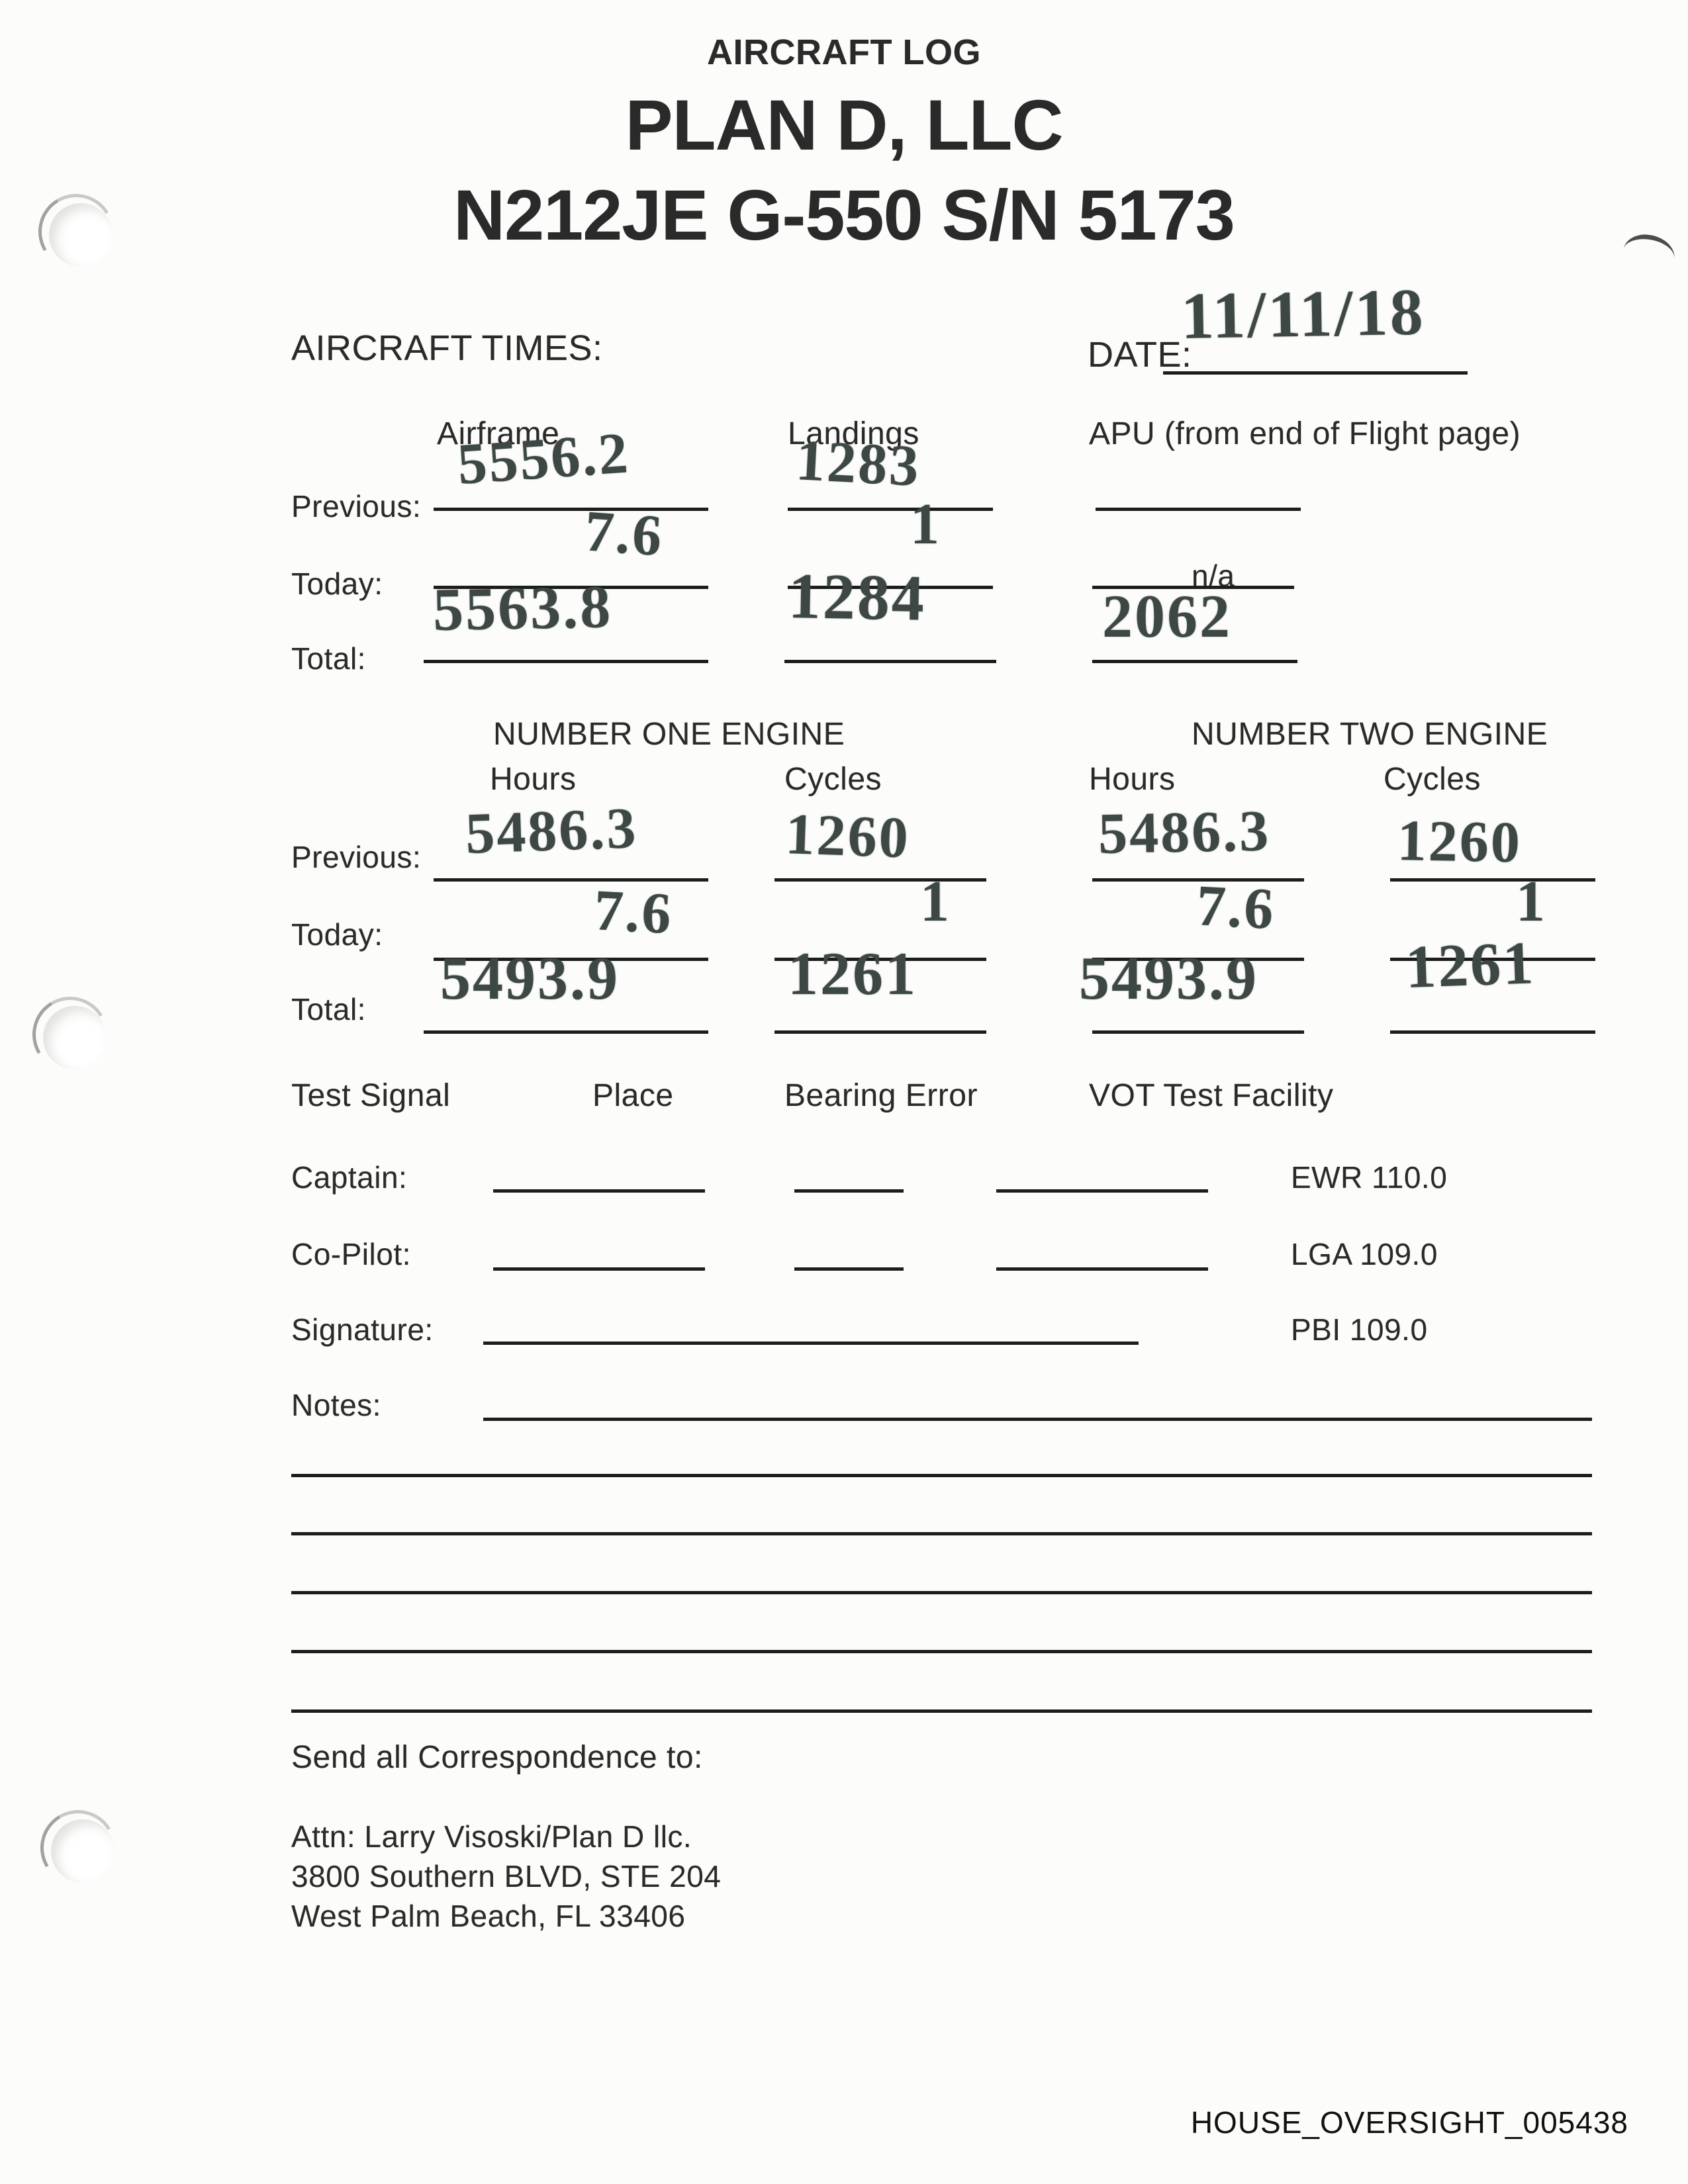 The image size is (1688, 2184). I want to click on vot-header-place: Place, so click(633, 1095).